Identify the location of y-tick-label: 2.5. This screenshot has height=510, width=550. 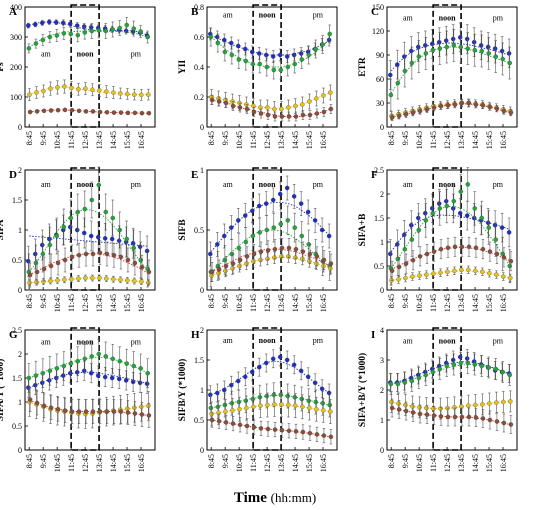
(17, 330).